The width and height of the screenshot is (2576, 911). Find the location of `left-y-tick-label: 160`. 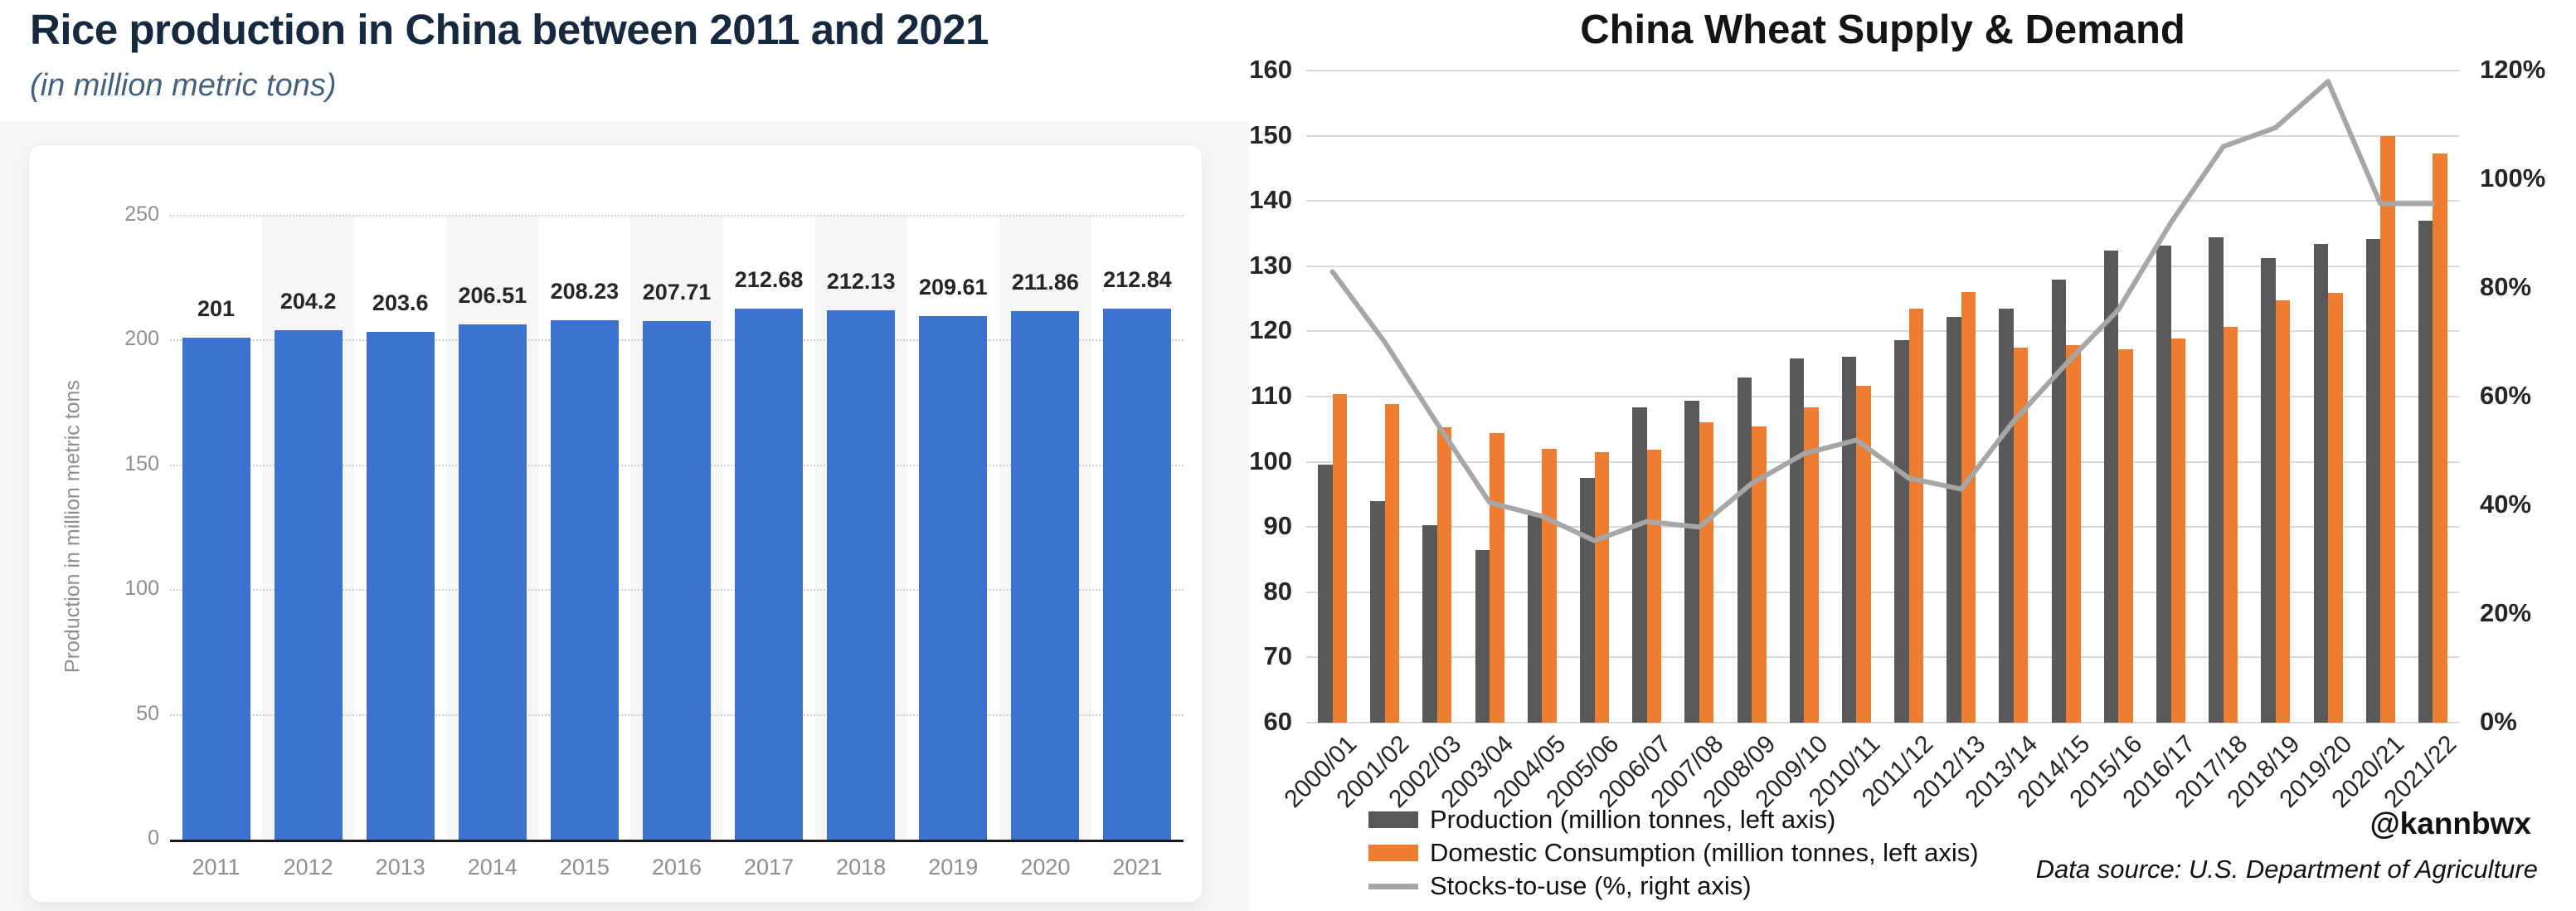

left-y-tick-label: 160 is located at coordinates (1271, 69).